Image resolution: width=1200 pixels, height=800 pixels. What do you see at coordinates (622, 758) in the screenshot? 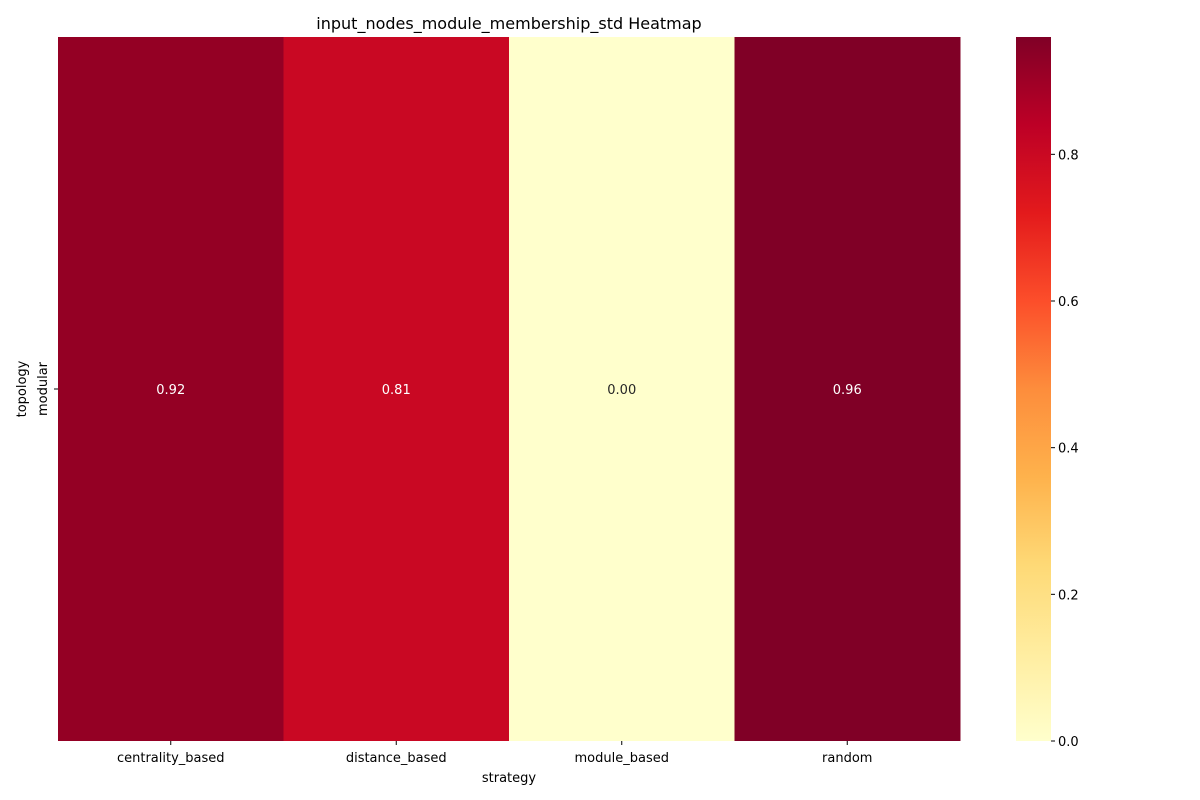
I see `x-tick-label: module_based` at bounding box center [622, 758].